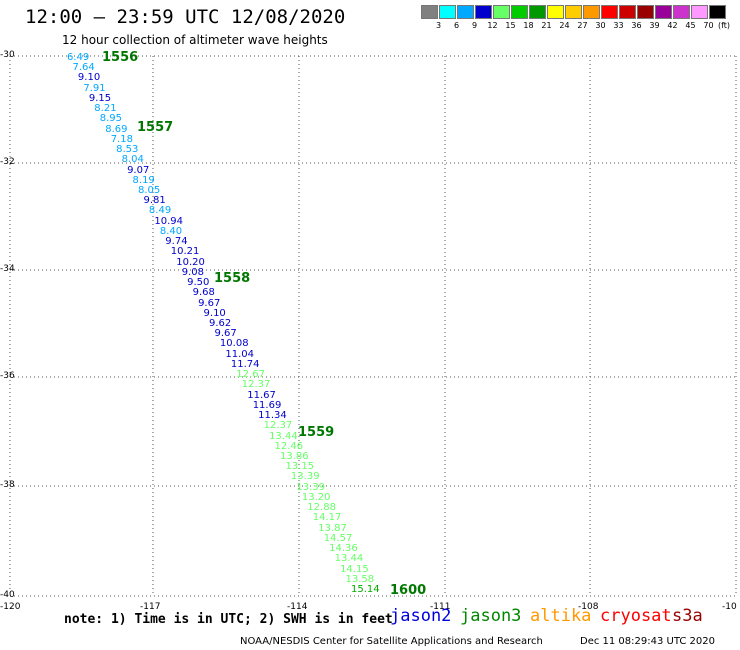 The height and width of the screenshot is (650, 740). I want to click on wave-height-value: 11.67, so click(261, 395).